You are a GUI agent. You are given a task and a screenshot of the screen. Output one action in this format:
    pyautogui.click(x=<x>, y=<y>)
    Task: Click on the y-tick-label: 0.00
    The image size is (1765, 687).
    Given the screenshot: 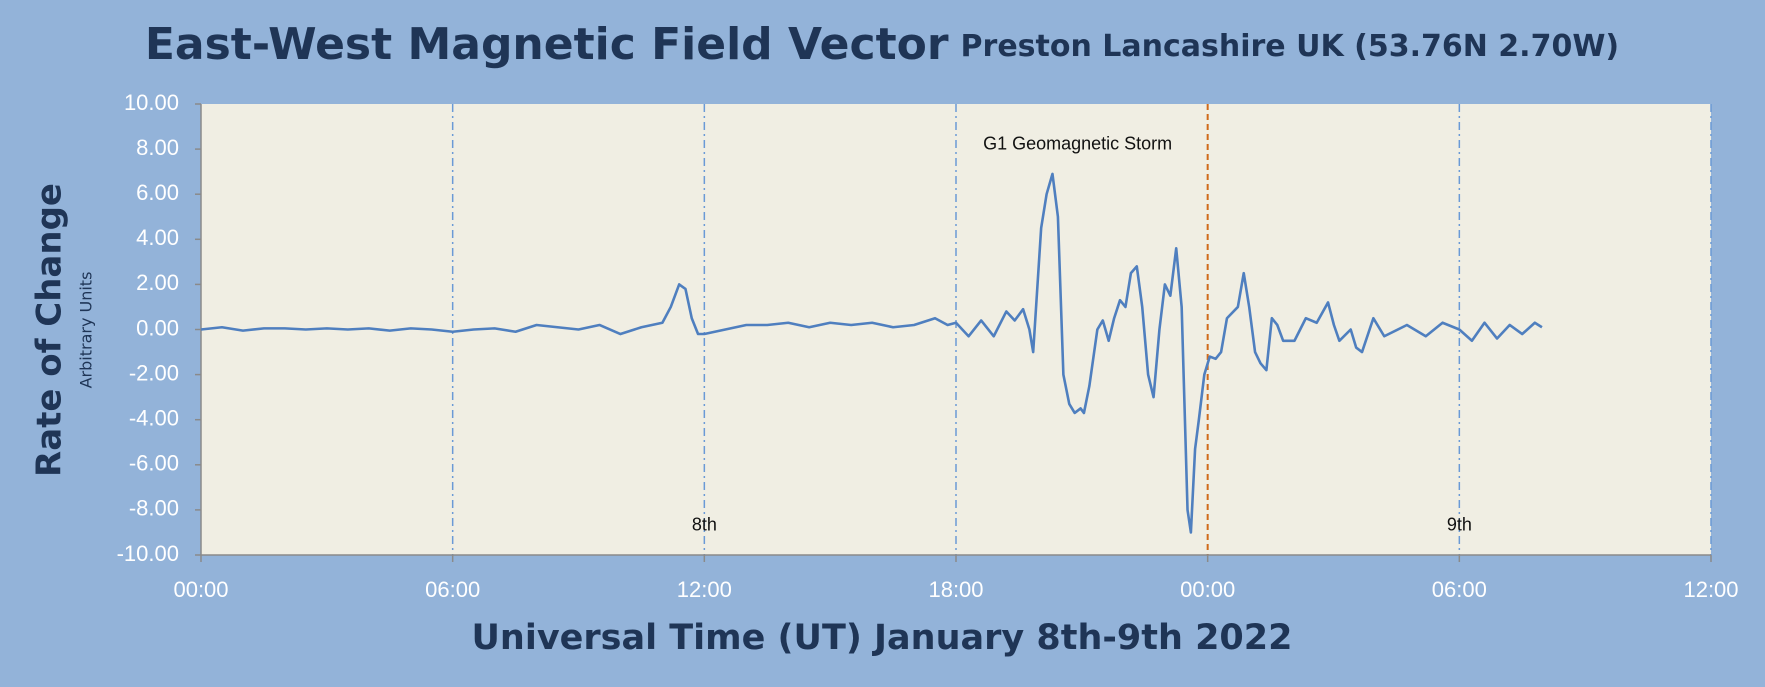 What is the action you would take?
    pyautogui.click(x=157, y=327)
    